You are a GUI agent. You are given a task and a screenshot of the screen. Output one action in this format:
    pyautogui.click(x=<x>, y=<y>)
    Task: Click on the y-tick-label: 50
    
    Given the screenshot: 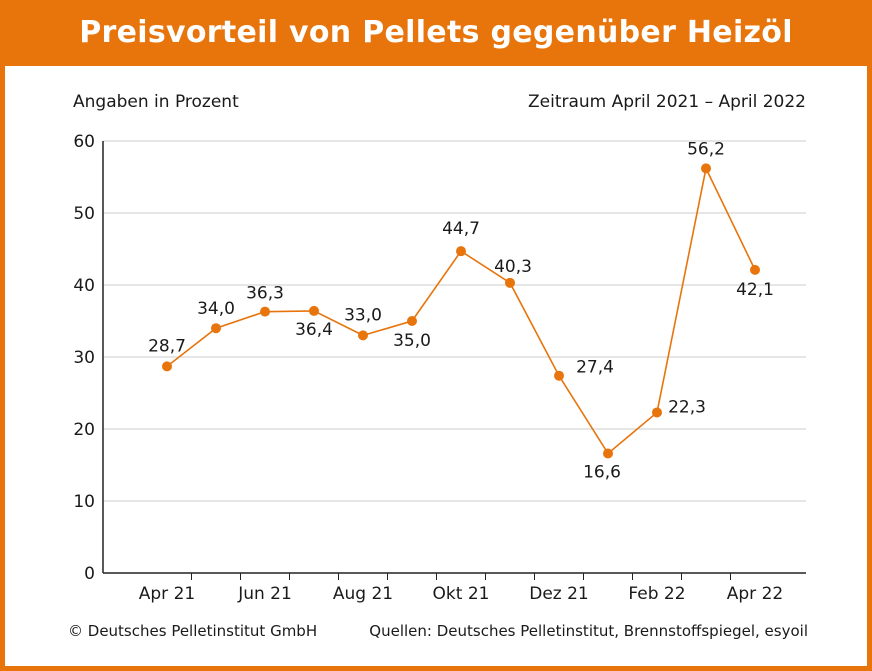 What is the action you would take?
    pyautogui.click(x=84, y=214)
    